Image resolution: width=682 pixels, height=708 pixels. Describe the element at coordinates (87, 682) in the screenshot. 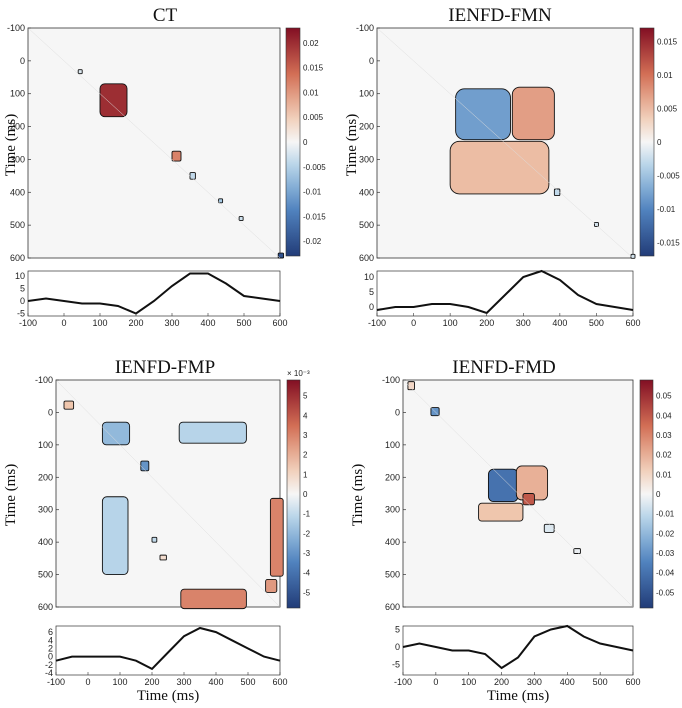

I see `x-tick-label: 0` at that location.